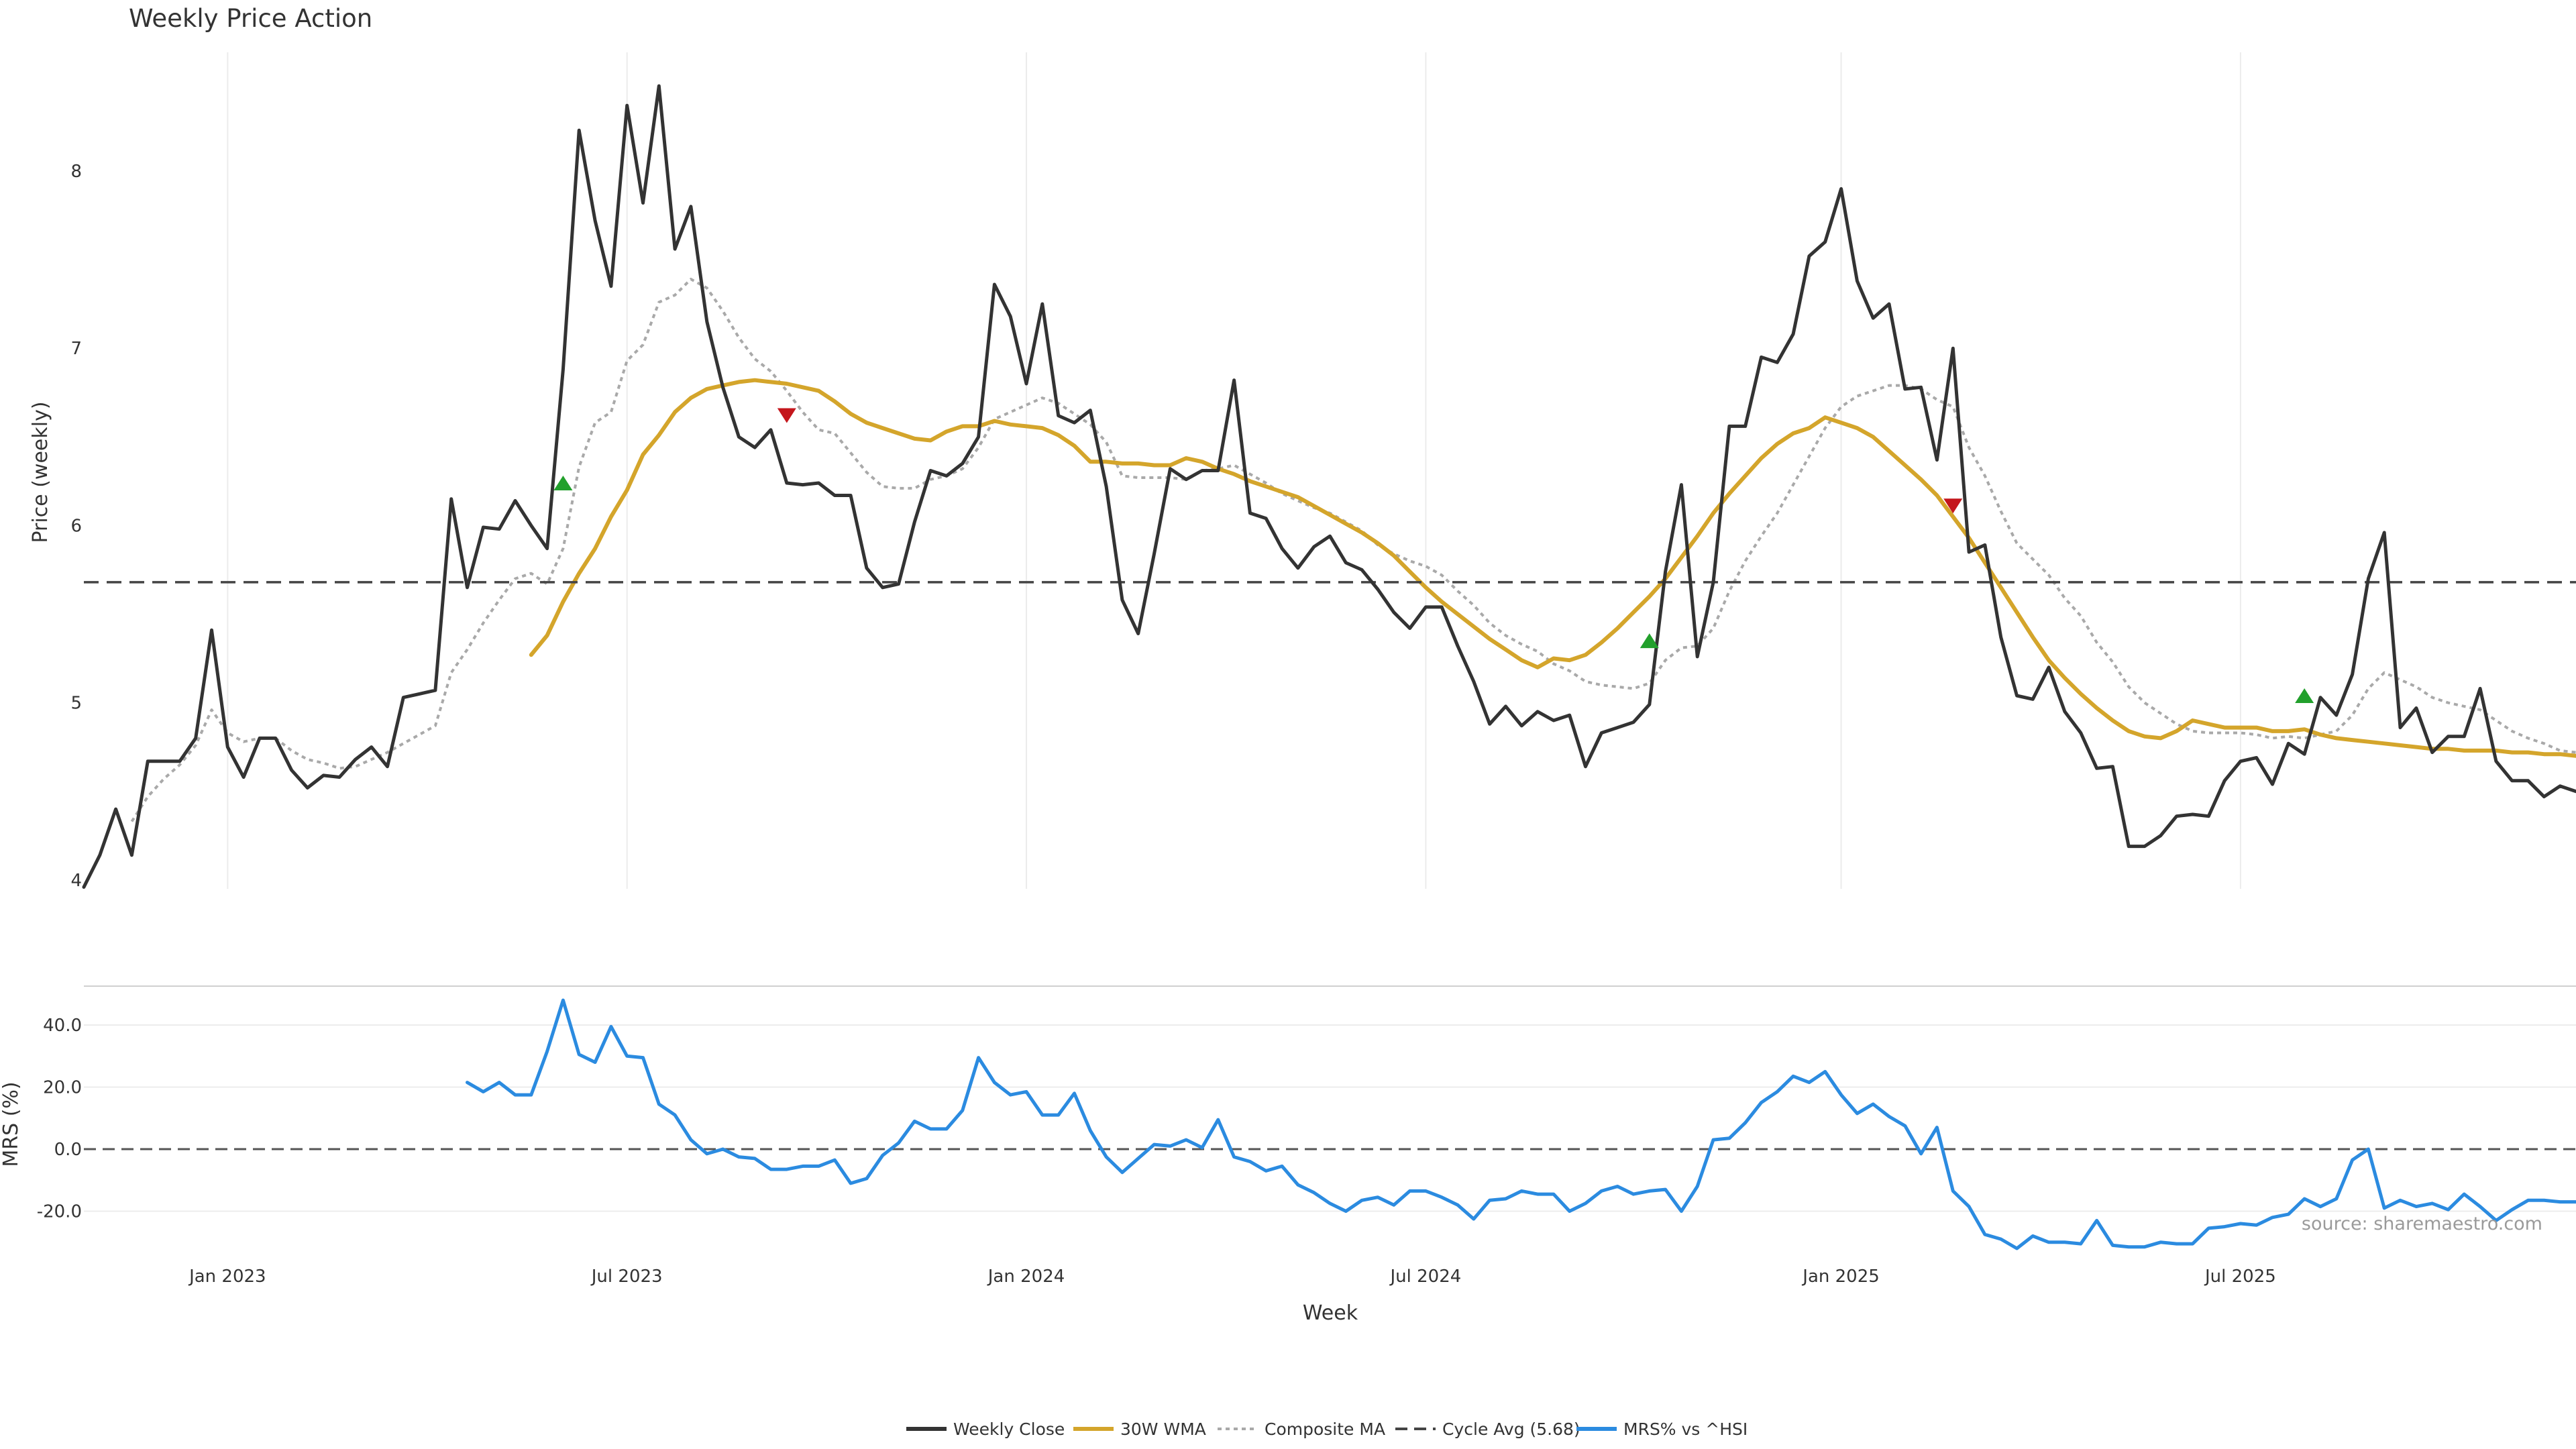 The height and width of the screenshot is (1449, 2576). I want to click on legend-label: 30W WMA, so click(1163, 1429).